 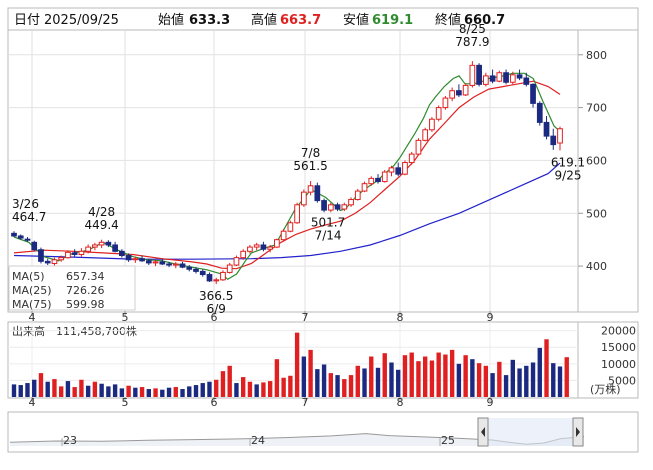 What do you see at coordinates (214, 317) in the screenshot?
I see `month-label: 6` at bounding box center [214, 317].